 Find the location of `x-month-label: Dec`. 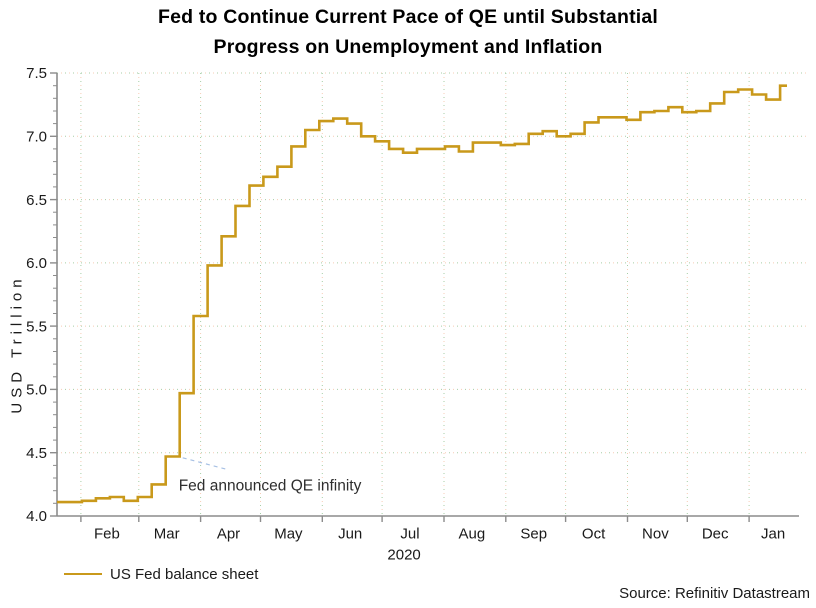

x-month-label: Dec is located at coordinates (715, 534).